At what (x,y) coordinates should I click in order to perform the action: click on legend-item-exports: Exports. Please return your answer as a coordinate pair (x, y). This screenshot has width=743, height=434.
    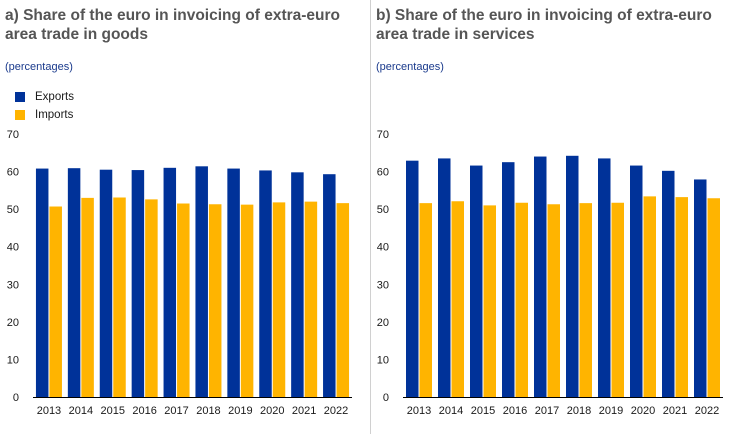
    Looking at the image, I should click on (44, 97).